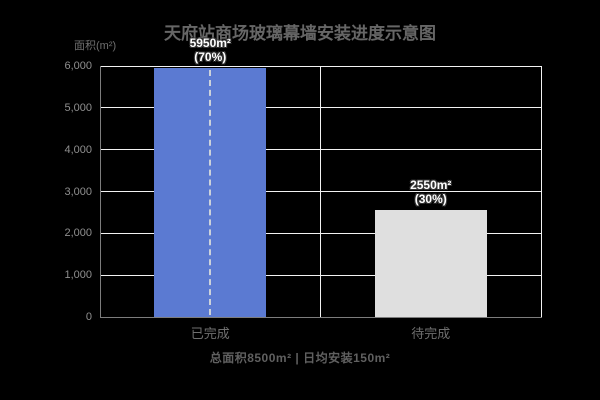 This screenshot has height=400, width=600. I want to click on x-tick-label: 待完成, so click(431, 333).